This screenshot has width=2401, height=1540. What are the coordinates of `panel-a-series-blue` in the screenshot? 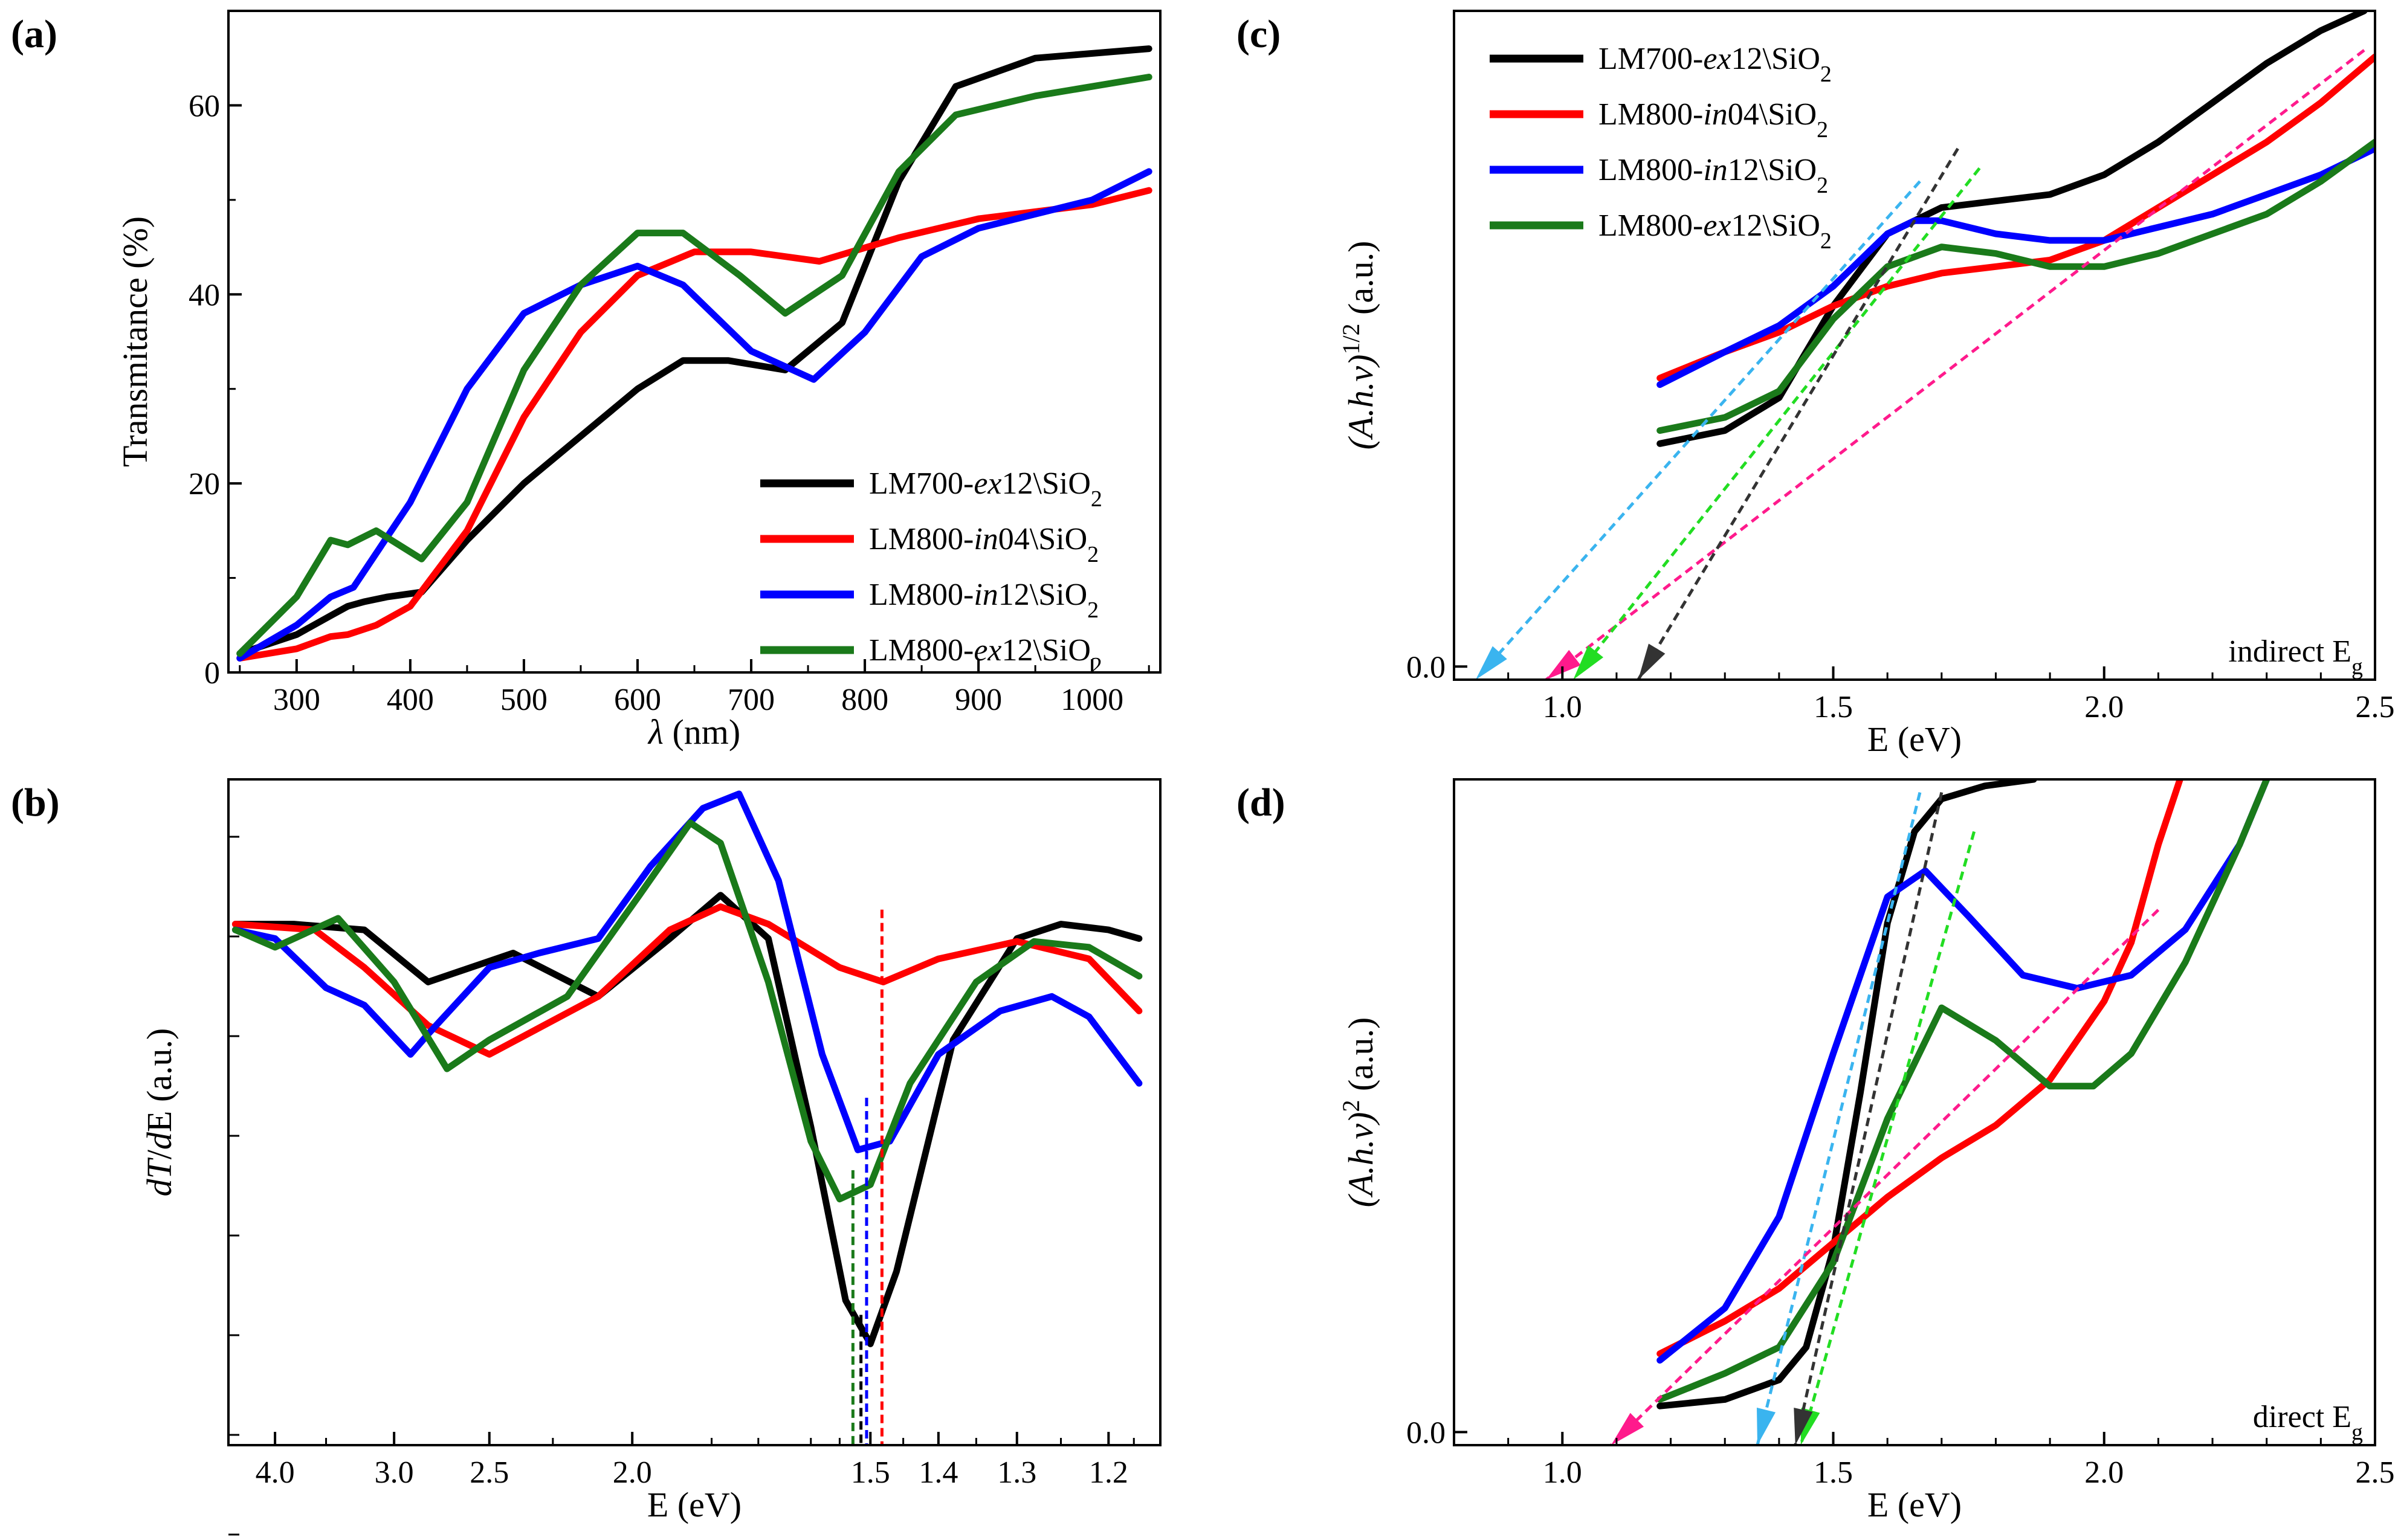 It's located at (694, 415).